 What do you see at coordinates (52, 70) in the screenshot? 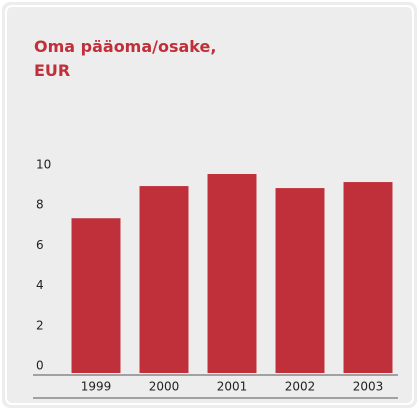
I see `chart-title: EUR` at bounding box center [52, 70].